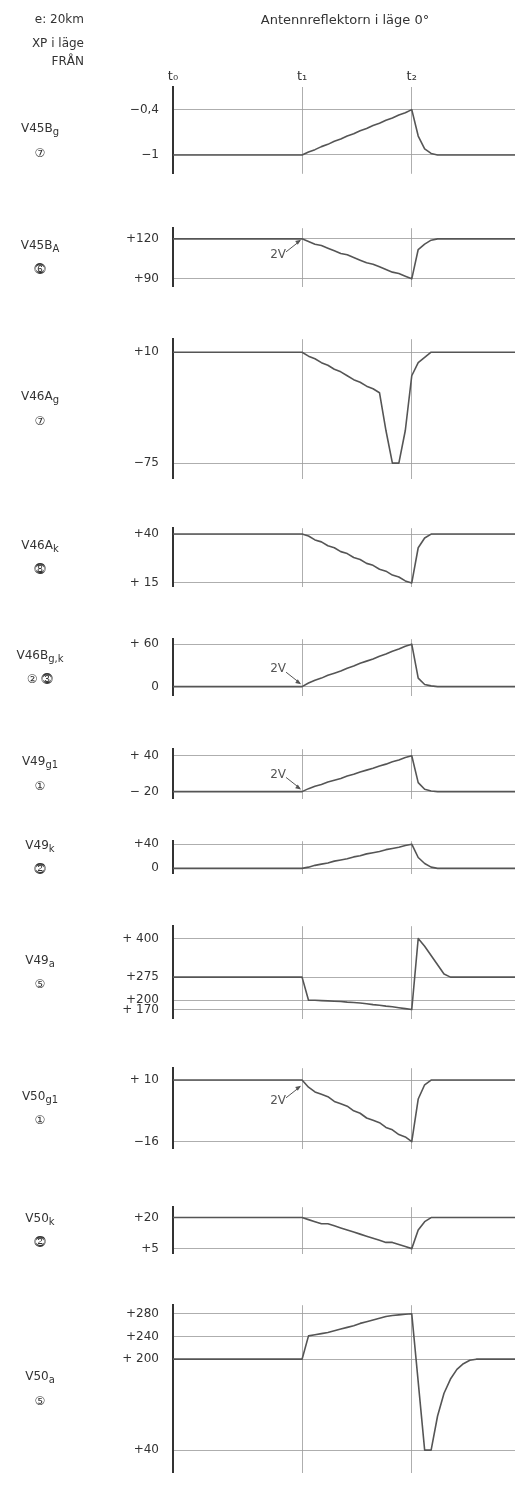 The width and height of the screenshot is (519, 1494). What do you see at coordinates (40, 1108) in the screenshot?
I see `y-axis-title: V50$_{g1}$ ①` at bounding box center [40, 1108].